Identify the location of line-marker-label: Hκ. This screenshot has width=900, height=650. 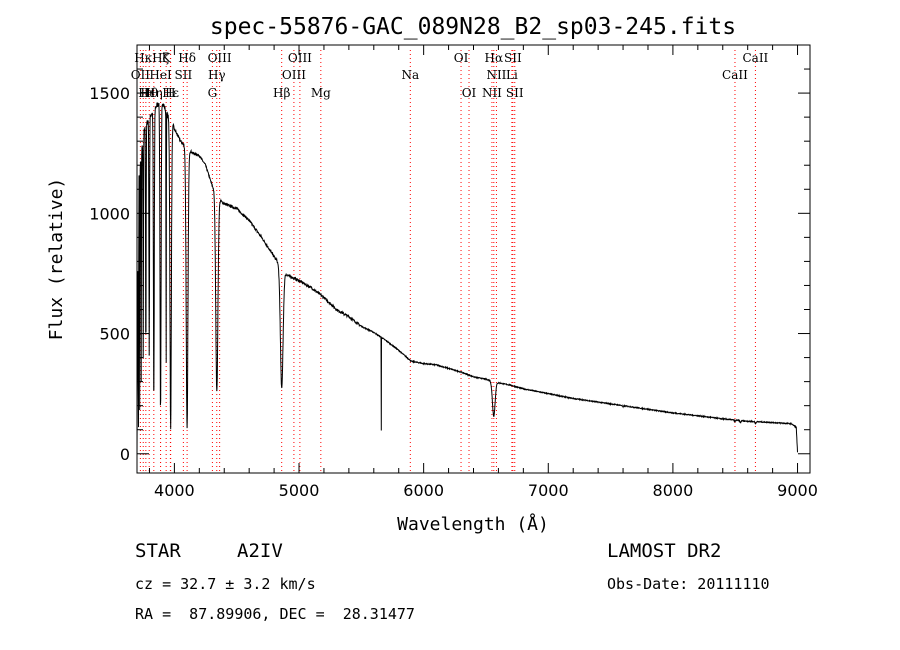
(143, 58).